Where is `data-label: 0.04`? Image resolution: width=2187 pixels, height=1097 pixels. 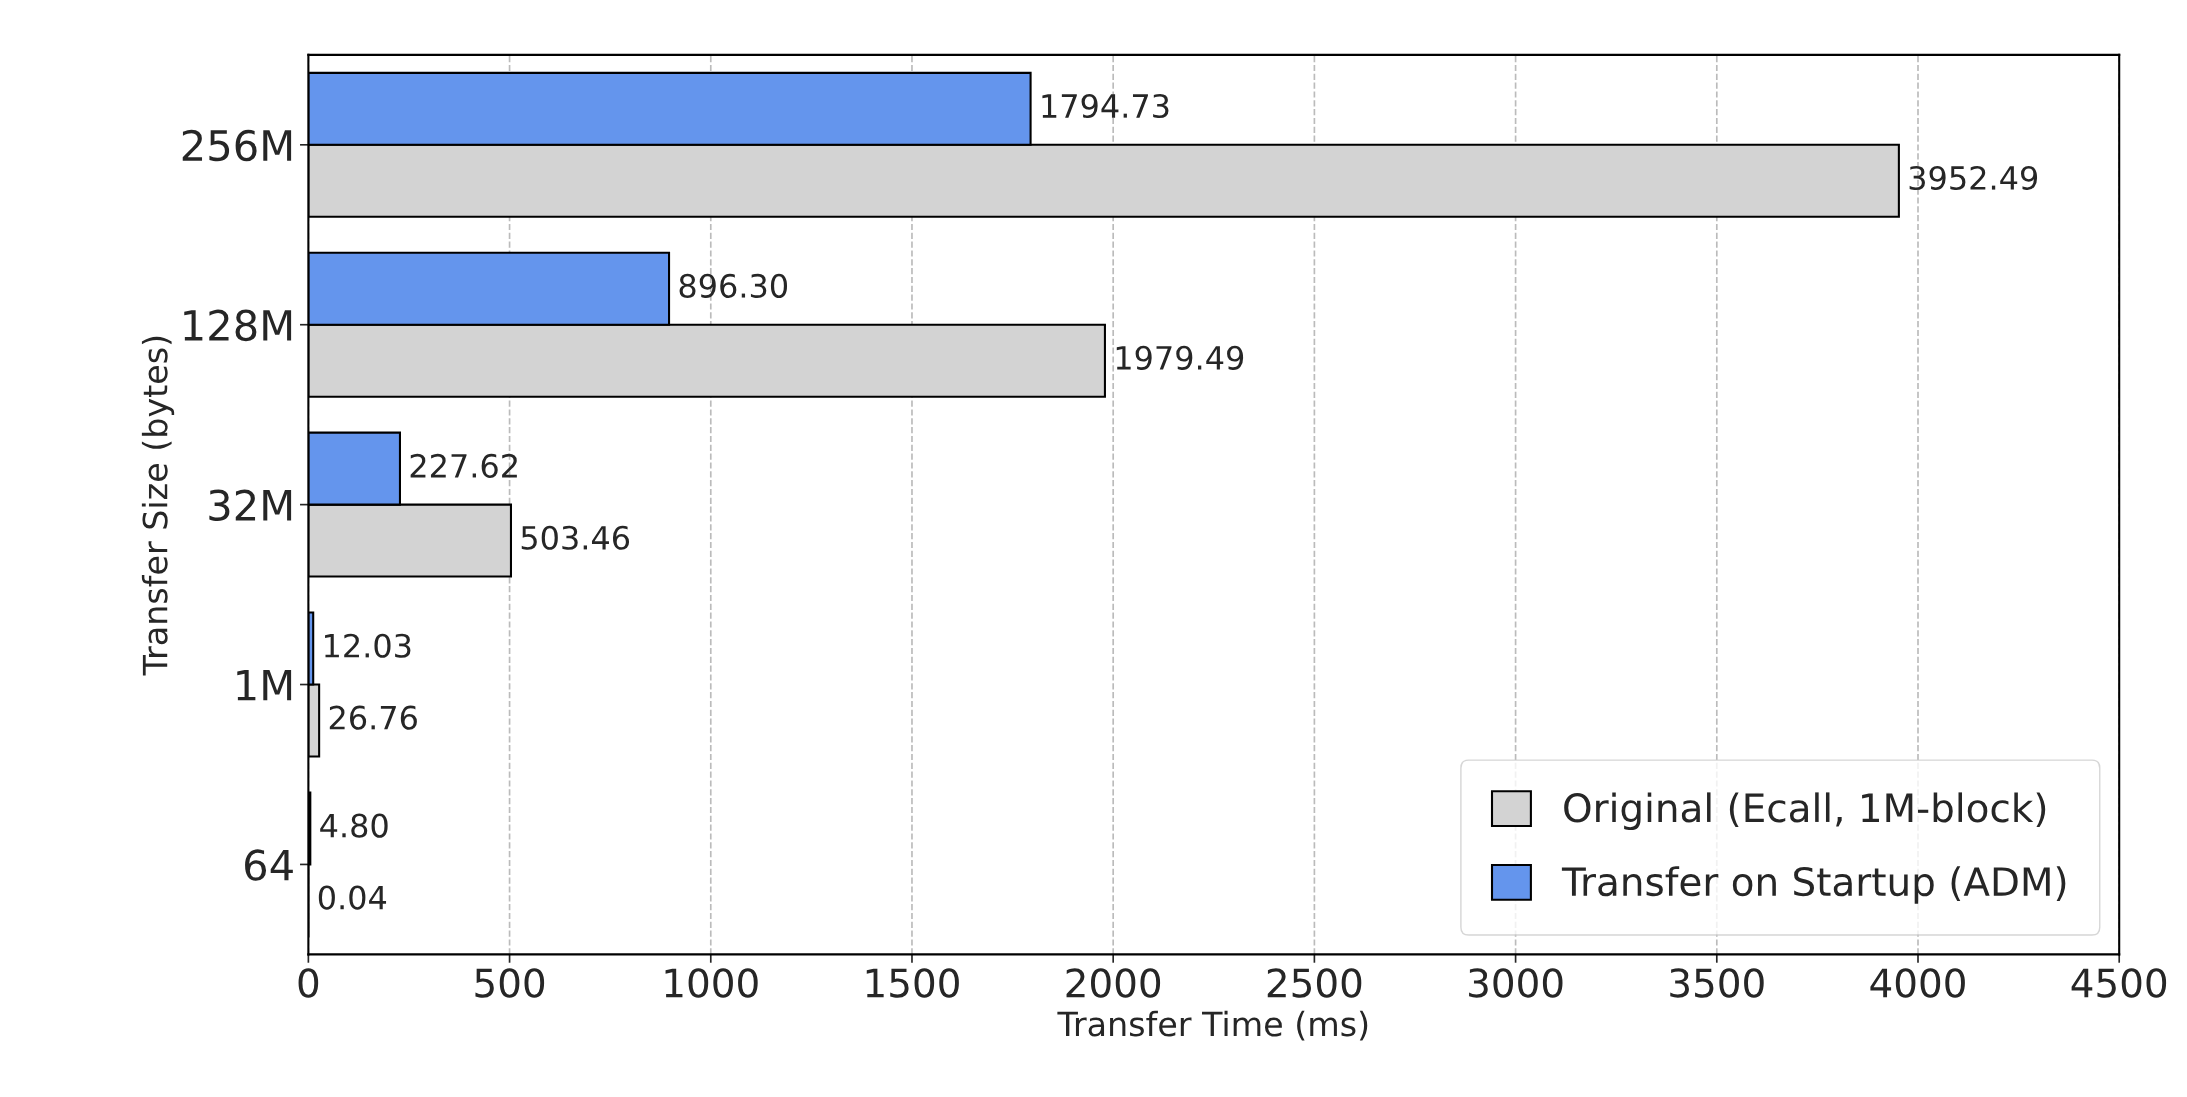
data-label: 0.04 is located at coordinates (352, 897).